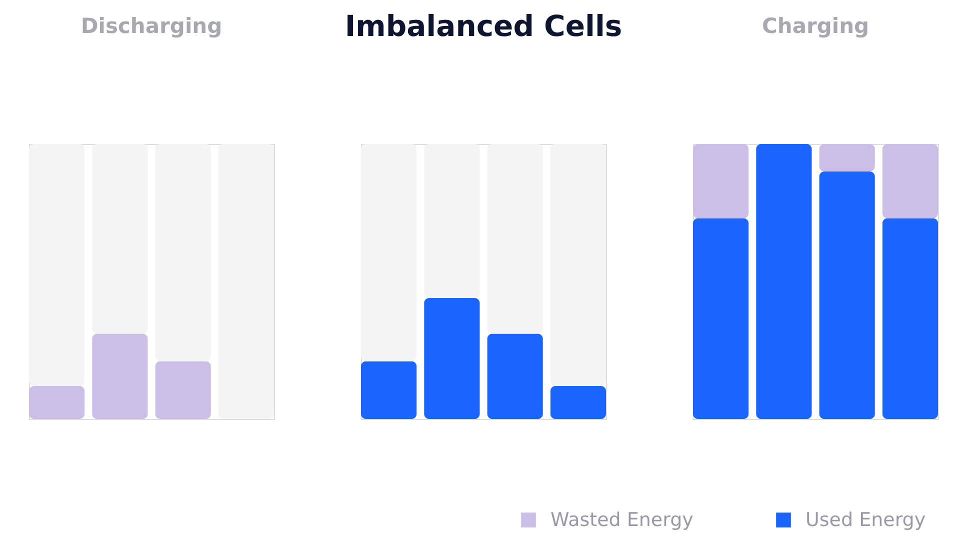 This screenshot has height=535, width=953. I want to click on text: Discharging, so click(151, 26).